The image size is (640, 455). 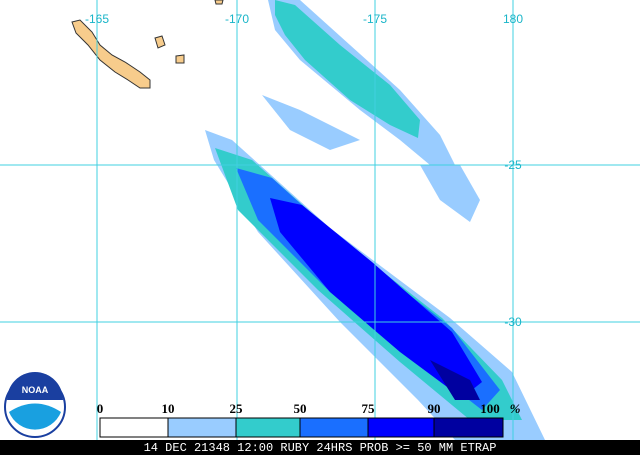 I want to click on lon-label: 180, so click(x=513, y=19).